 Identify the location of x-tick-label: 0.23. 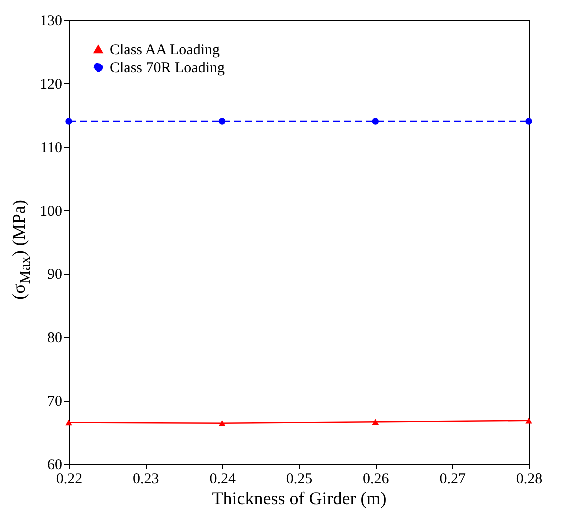
(146, 480).